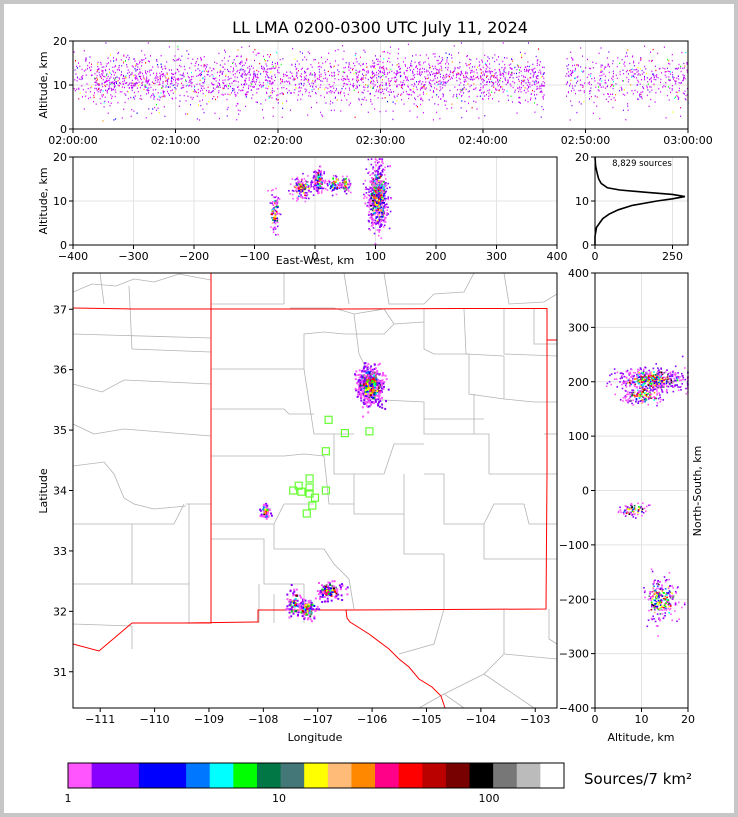 This screenshot has height=817, width=738. Describe the element at coordinates (325, 451) in the screenshot. I see `lma-station-marker` at that location.